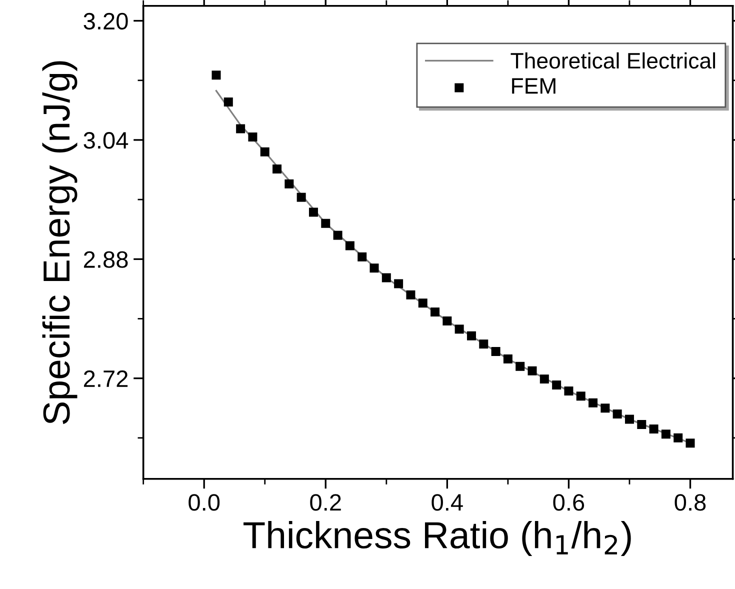 The height and width of the screenshot is (589, 735). Describe the element at coordinates (325, 502) in the screenshot. I see `x-tick-label: 0.2` at that location.